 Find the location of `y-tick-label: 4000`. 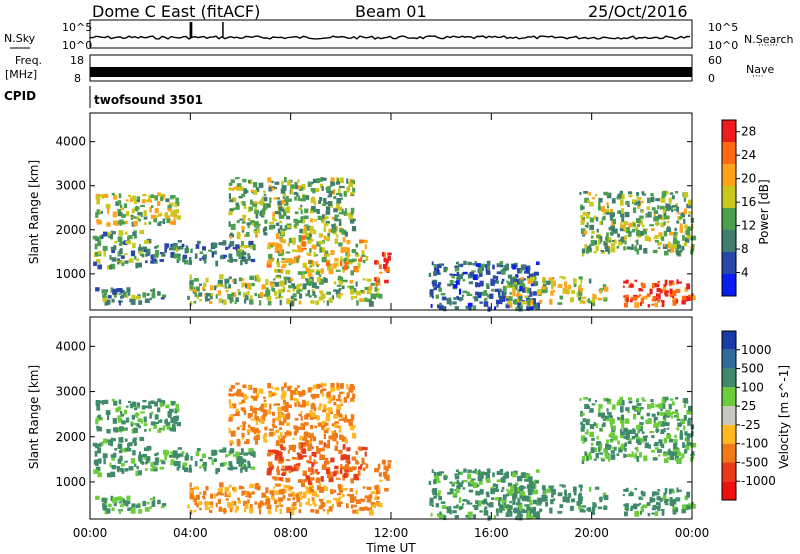

y-tick-label: 4000 is located at coordinates (70, 142).